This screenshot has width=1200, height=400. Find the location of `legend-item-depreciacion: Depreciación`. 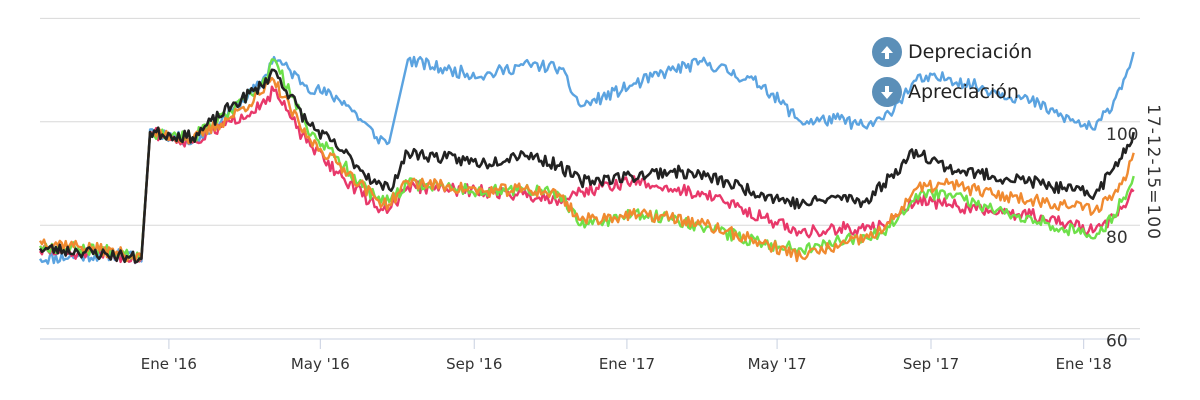

legend-item-depreciacion: Depreciación is located at coordinates (982, 52).